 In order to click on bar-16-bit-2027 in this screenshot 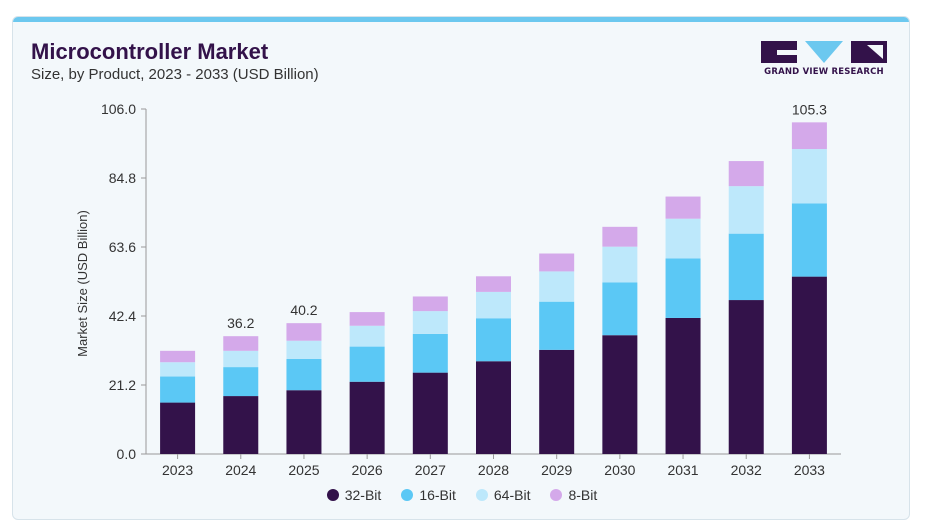, I will do `click(430, 353)`.